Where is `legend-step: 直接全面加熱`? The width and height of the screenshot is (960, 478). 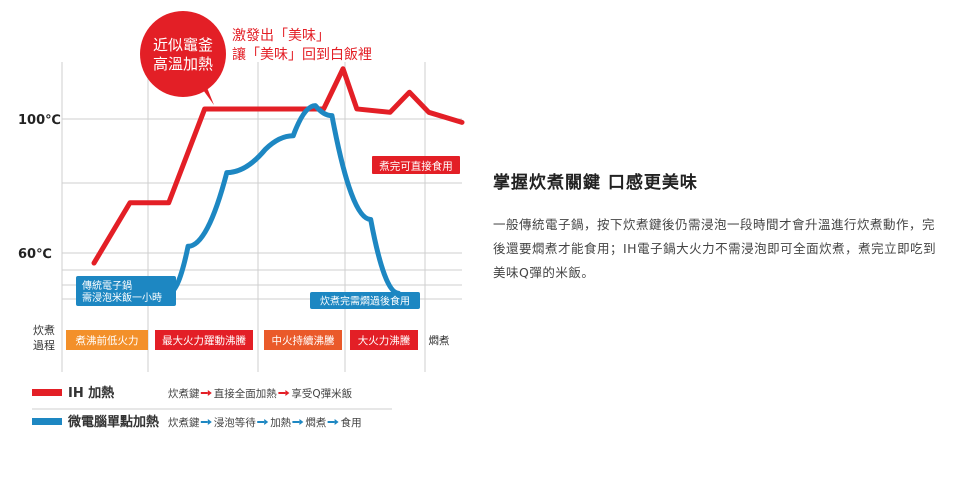
legend-step: 直接全面加熱 is located at coordinates (245, 393).